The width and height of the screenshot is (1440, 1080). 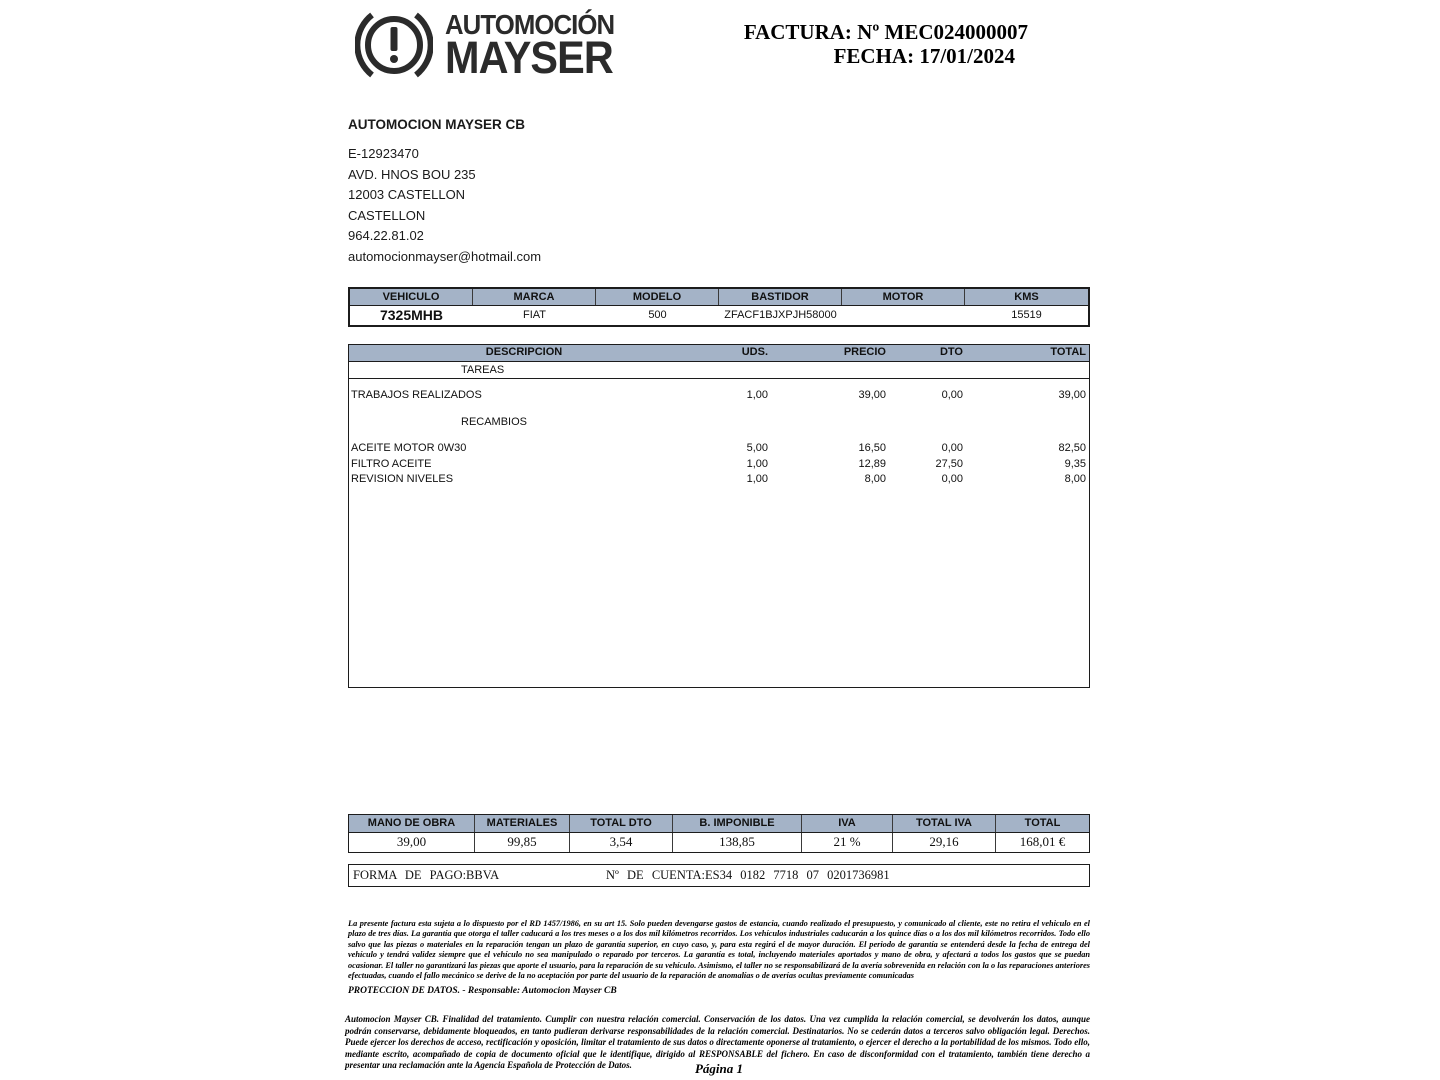 I want to click on company-logo: AUTOMOCIÓN MAYSER, so click(x=492, y=45).